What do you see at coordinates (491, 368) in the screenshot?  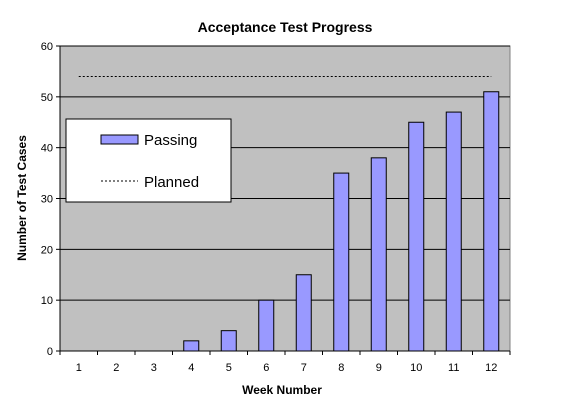 I see `x-tick-label: 12` at bounding box center [491, 368].